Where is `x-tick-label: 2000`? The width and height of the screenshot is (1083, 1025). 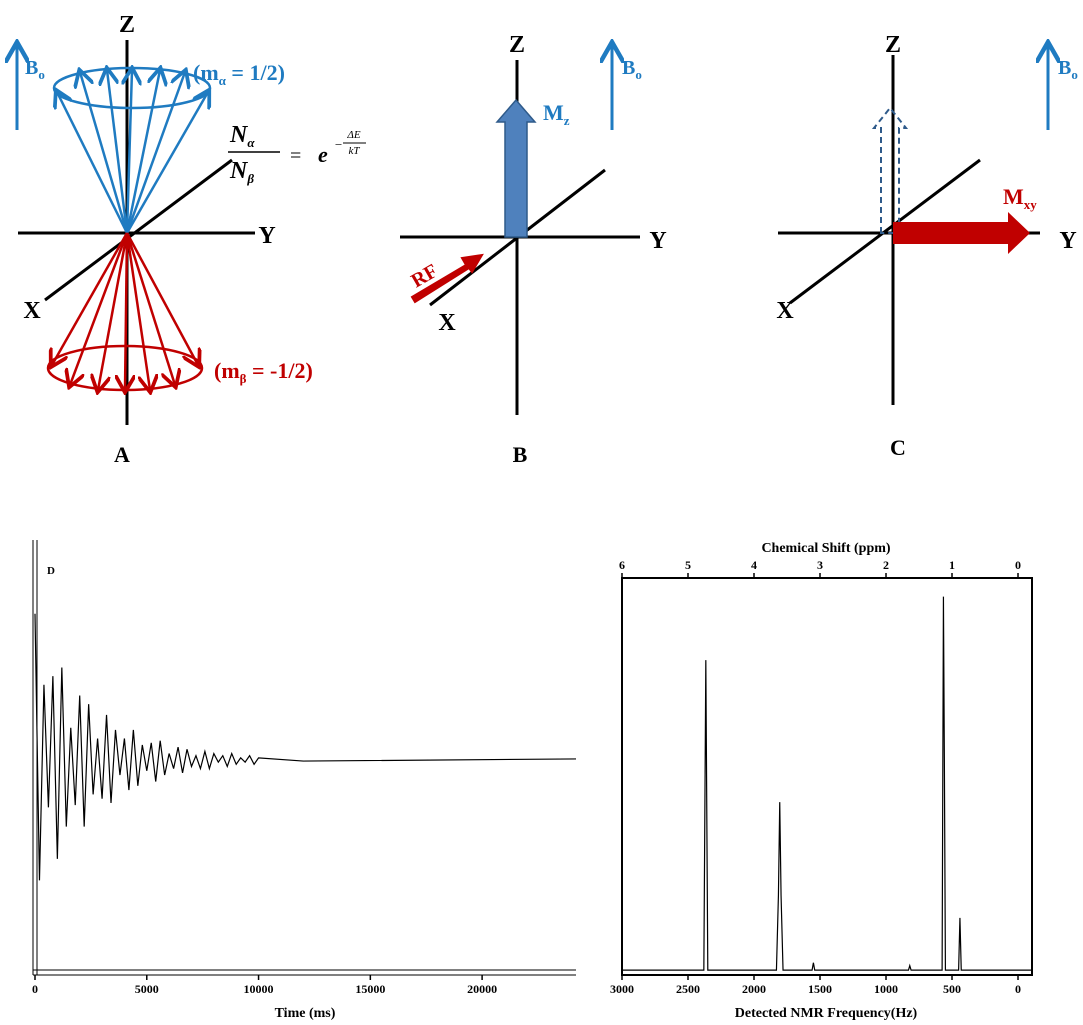
x-tick-label: 2000 is located at coordinates (754, 989).